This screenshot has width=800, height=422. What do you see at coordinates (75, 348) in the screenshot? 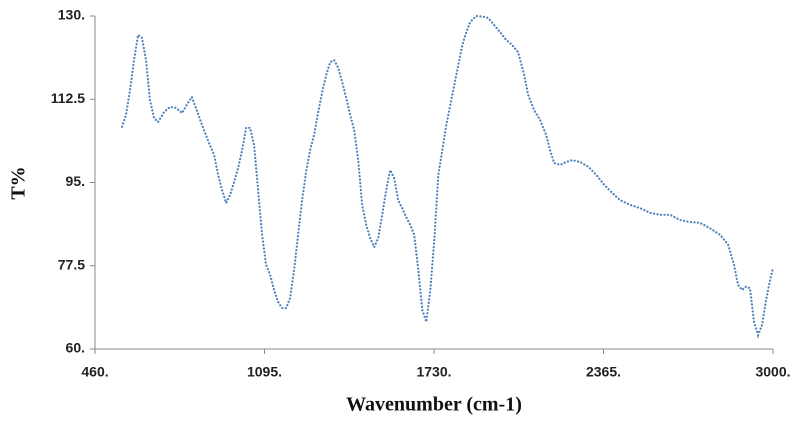
I see `y-tick-label: 60.` at bounding box center [75, 348].